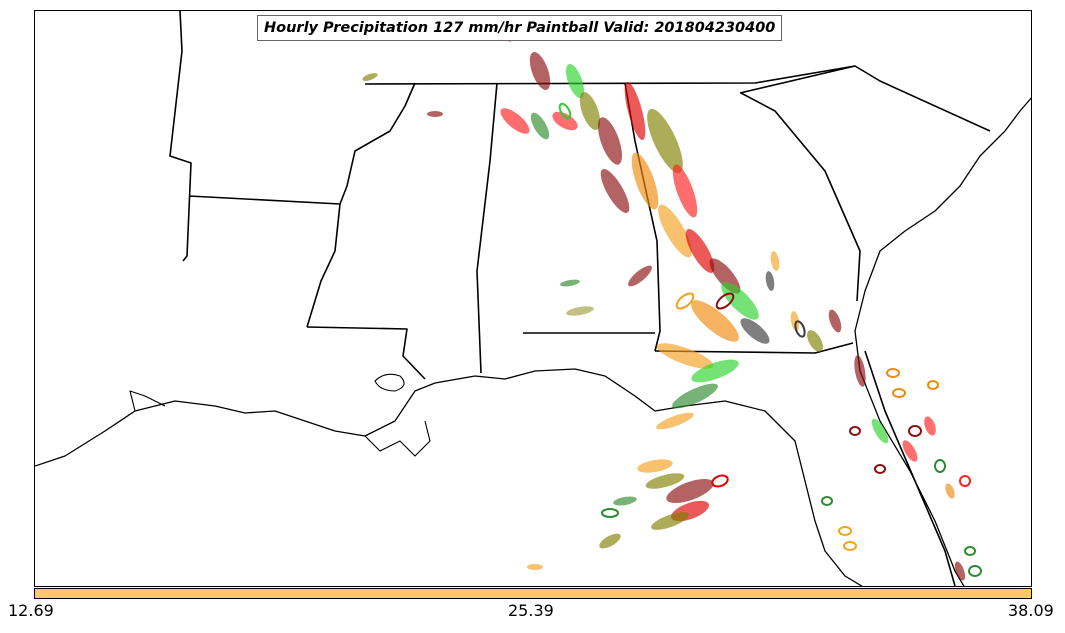 The height and width of the screenshot is (633, 1065). What do you see at coordinates (942, 341) in the screenshot?
I see `coastline-atlantic` at bounding box center [942, 341].